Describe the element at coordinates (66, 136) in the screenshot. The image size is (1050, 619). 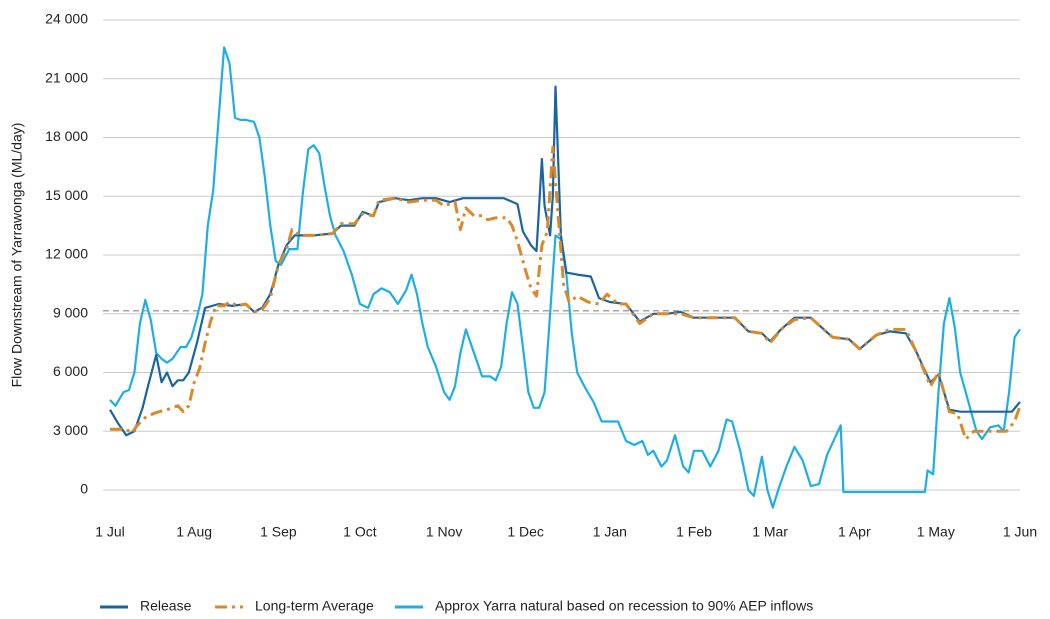
I see `y-tick-label: 18 000` at that location.